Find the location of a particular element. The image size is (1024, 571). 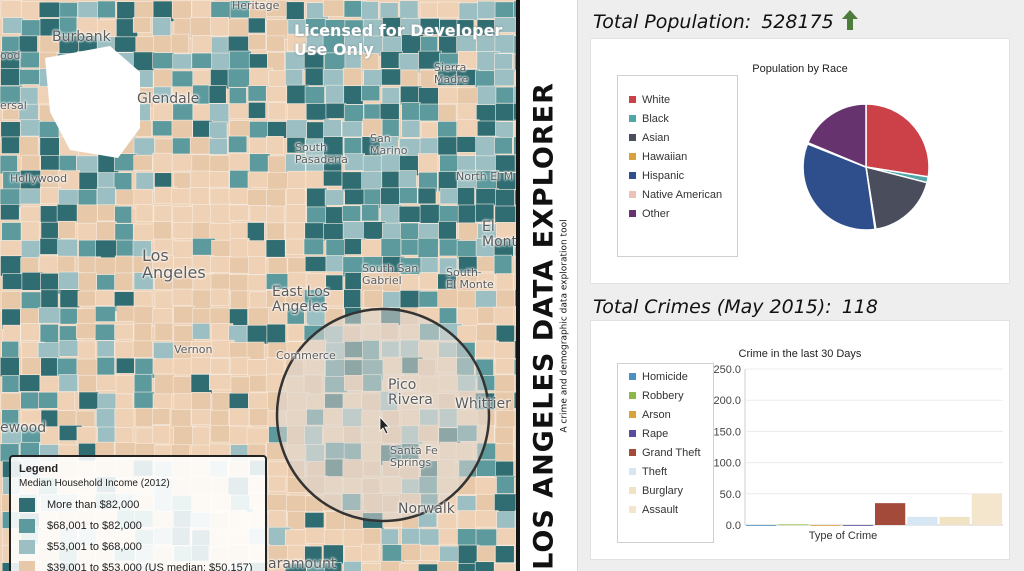

bar-arson is located at coordinates (825, 525).